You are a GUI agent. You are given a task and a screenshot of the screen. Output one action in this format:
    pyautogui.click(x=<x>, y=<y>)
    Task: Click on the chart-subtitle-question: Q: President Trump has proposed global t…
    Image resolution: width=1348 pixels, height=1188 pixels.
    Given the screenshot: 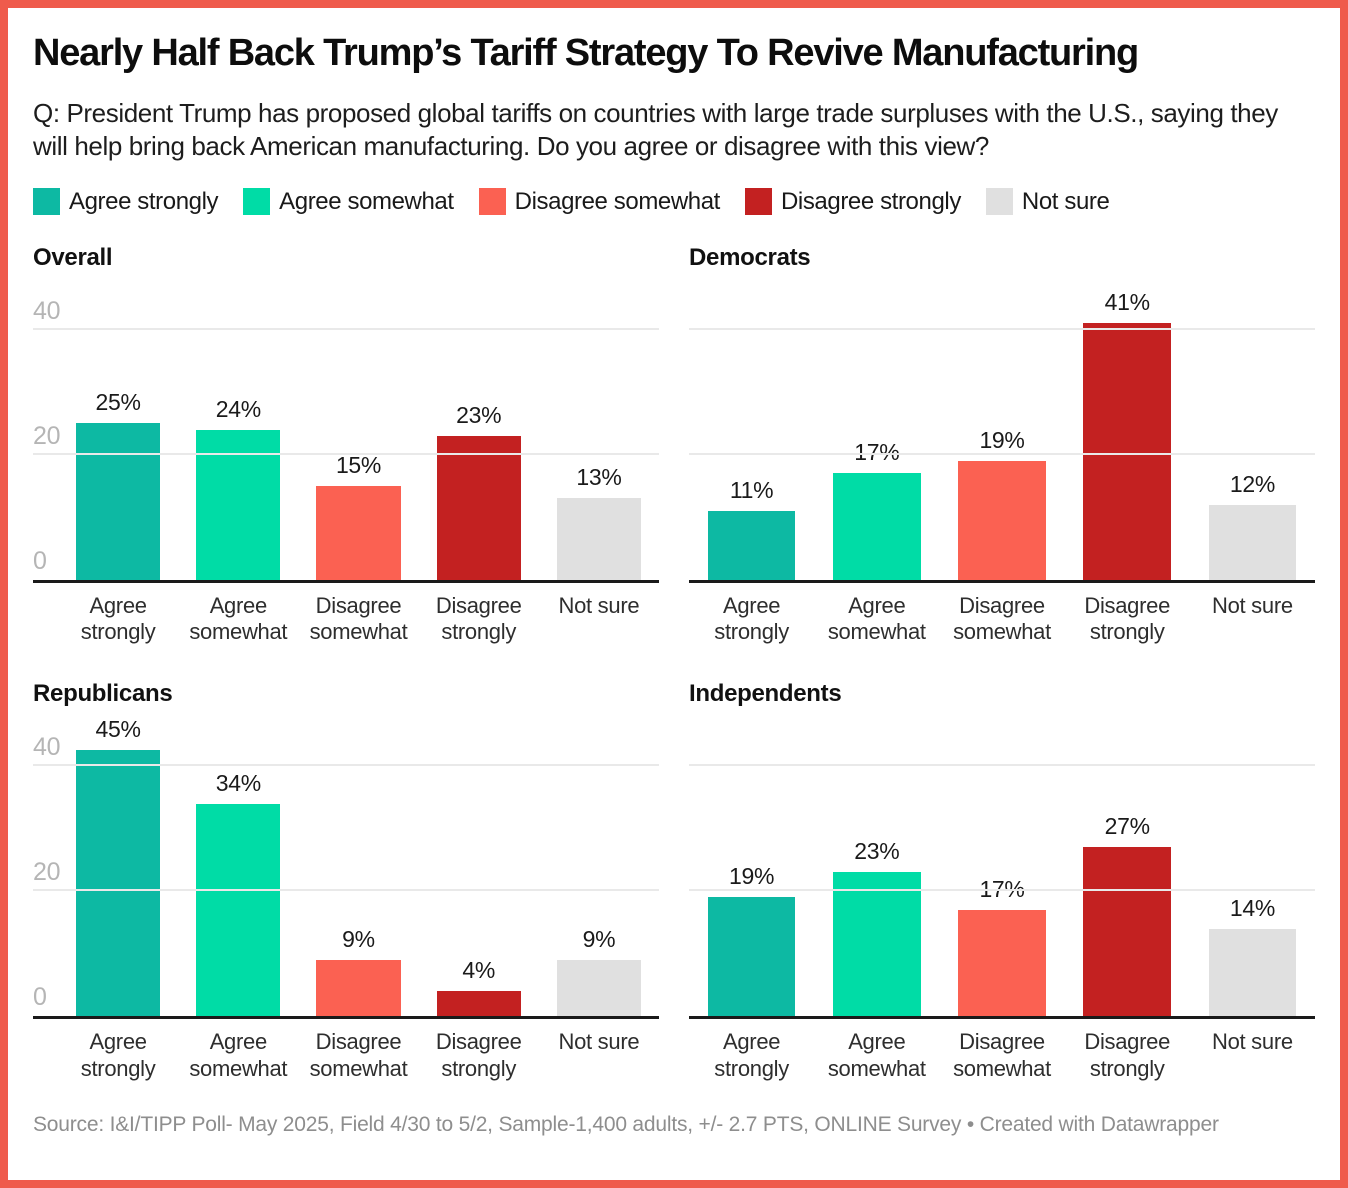 What is the action you would take?
    pyautogui.click(x=655, y=130)
    